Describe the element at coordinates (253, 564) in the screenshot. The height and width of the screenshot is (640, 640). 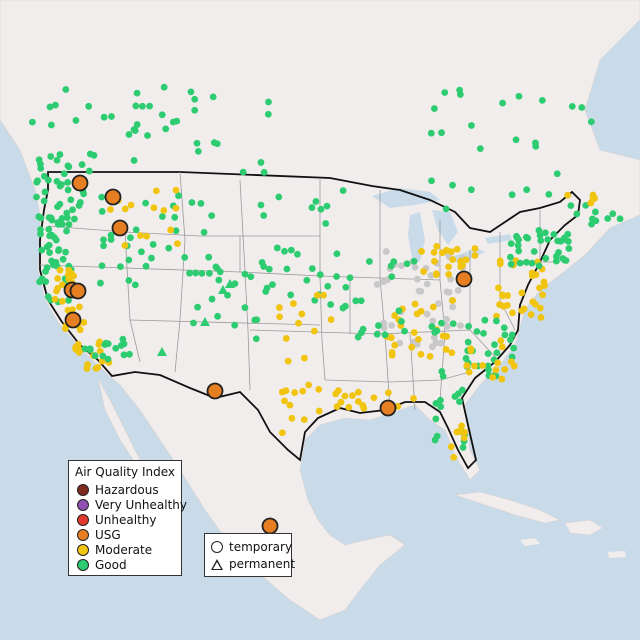
I see `legend-item-permanent: permanent` at that location.